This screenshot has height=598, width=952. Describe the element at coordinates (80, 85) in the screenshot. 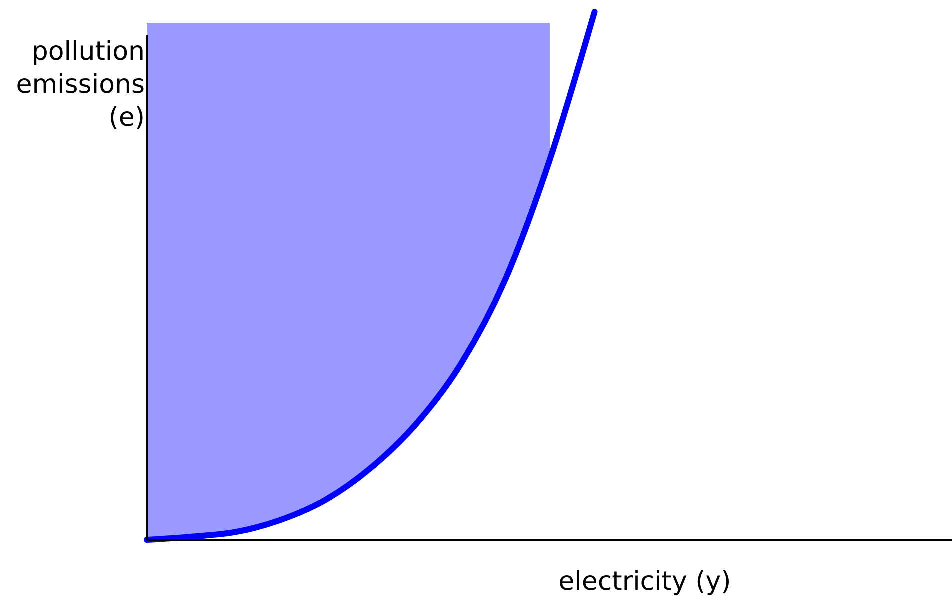

I see `y-axis-title: pollution emissions (e)` at that location.